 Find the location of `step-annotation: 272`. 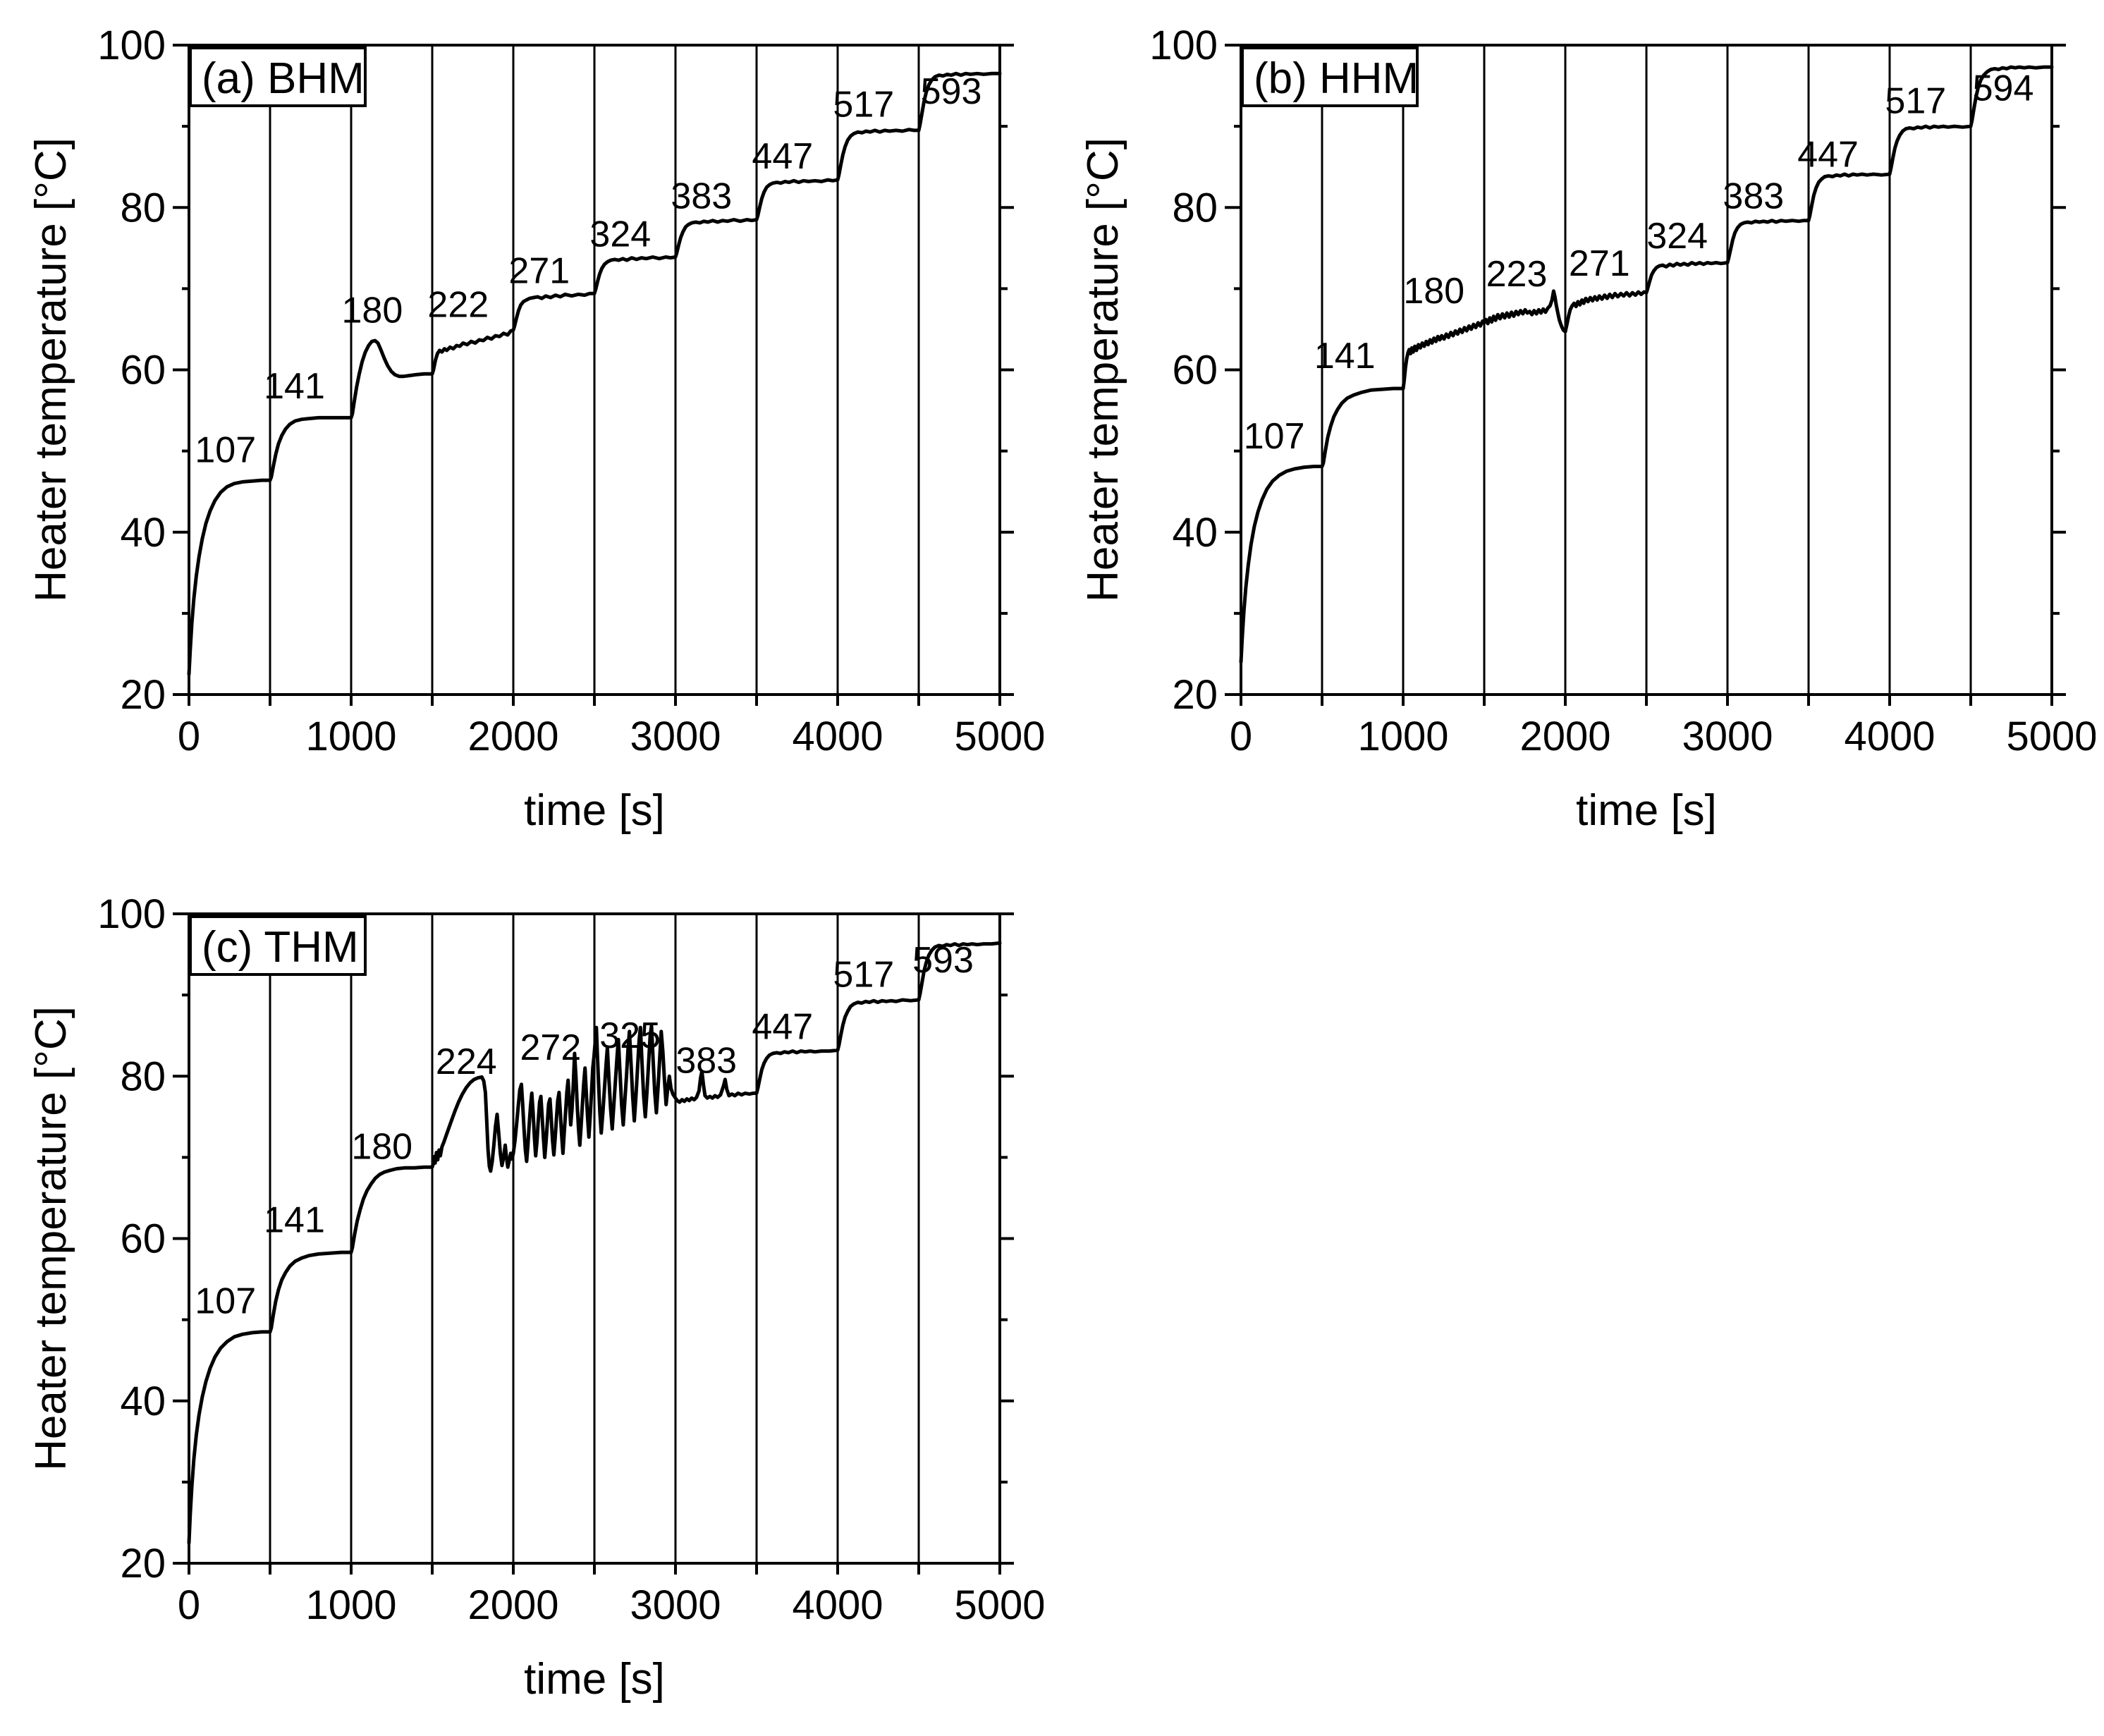

step-annotation: 272 is located at coordinates (551, 1048).